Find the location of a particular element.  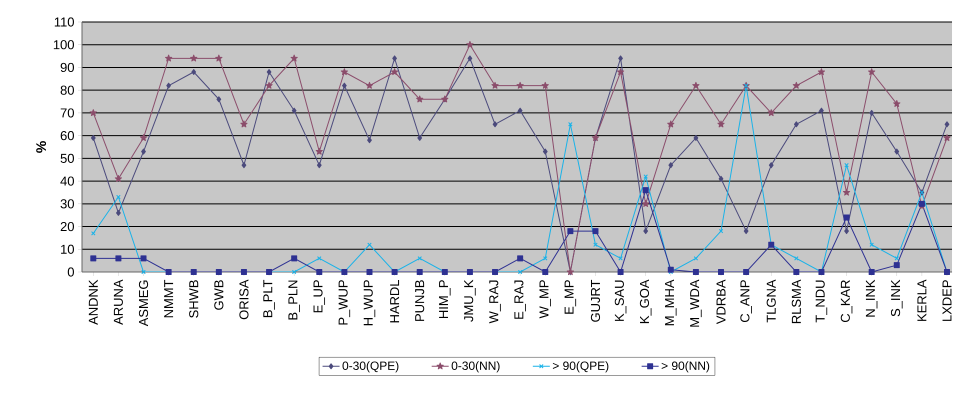

legend-label: 0-30(QPE) is located at coordinates (370, 366).